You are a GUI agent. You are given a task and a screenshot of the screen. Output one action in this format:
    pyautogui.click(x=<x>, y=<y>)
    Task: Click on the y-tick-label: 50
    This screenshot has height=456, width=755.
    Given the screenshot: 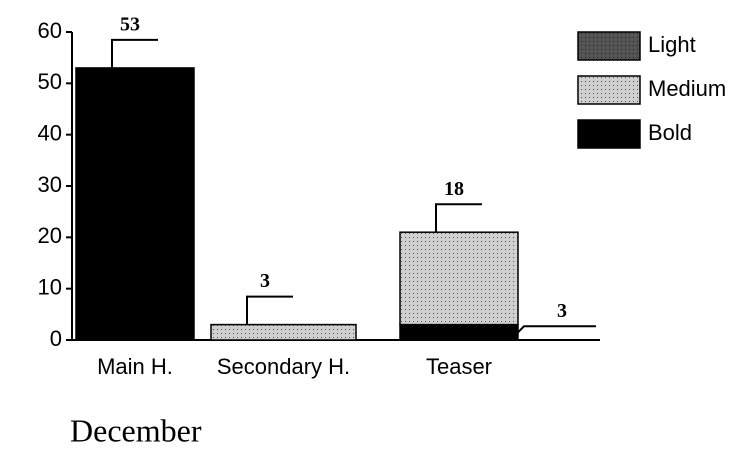 What is the action you would take?
    pyautogui.click(x=50, y=81)
    